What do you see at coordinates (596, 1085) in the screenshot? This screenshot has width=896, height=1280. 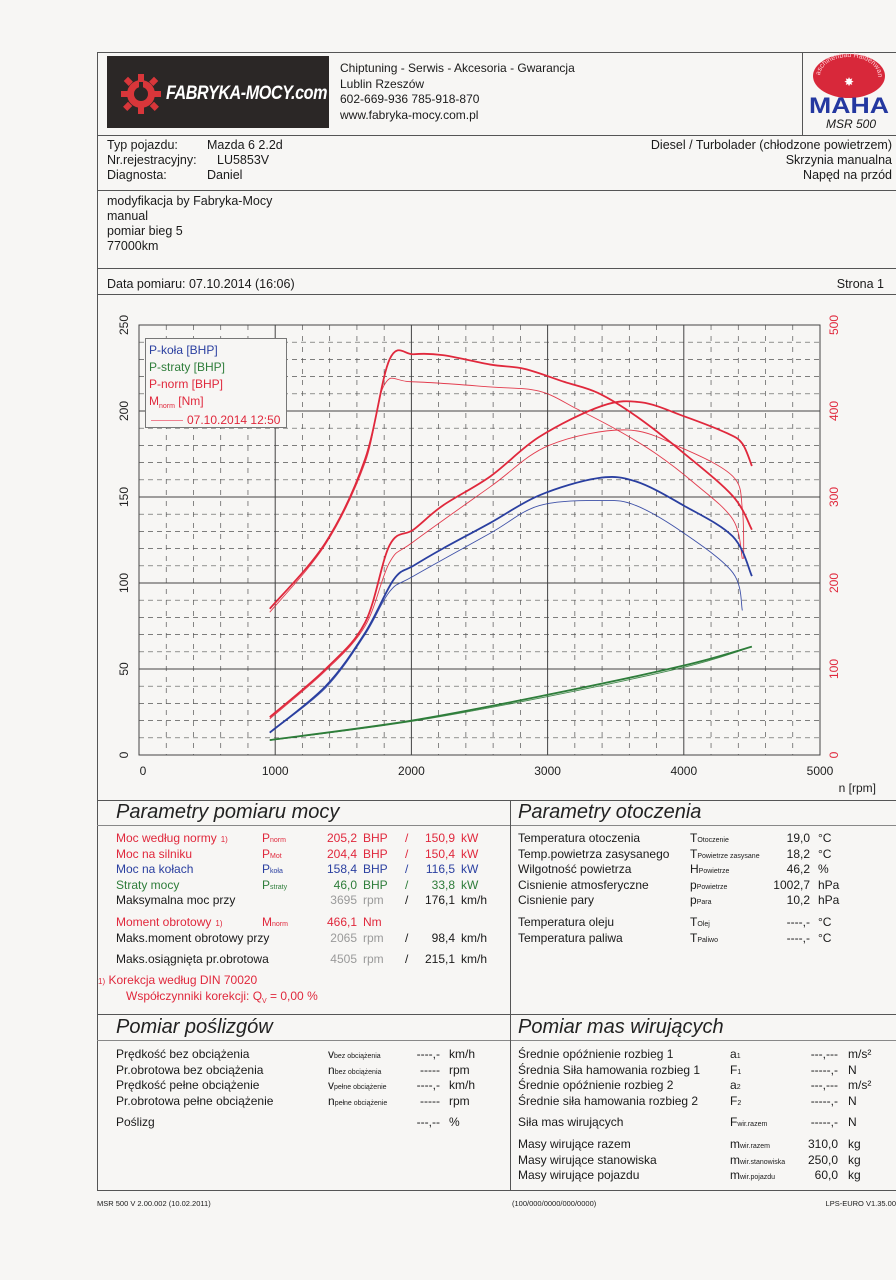 I see `param-label: Średnie opóźnienie rozbieg 2` at bounding box center [596, 1085].